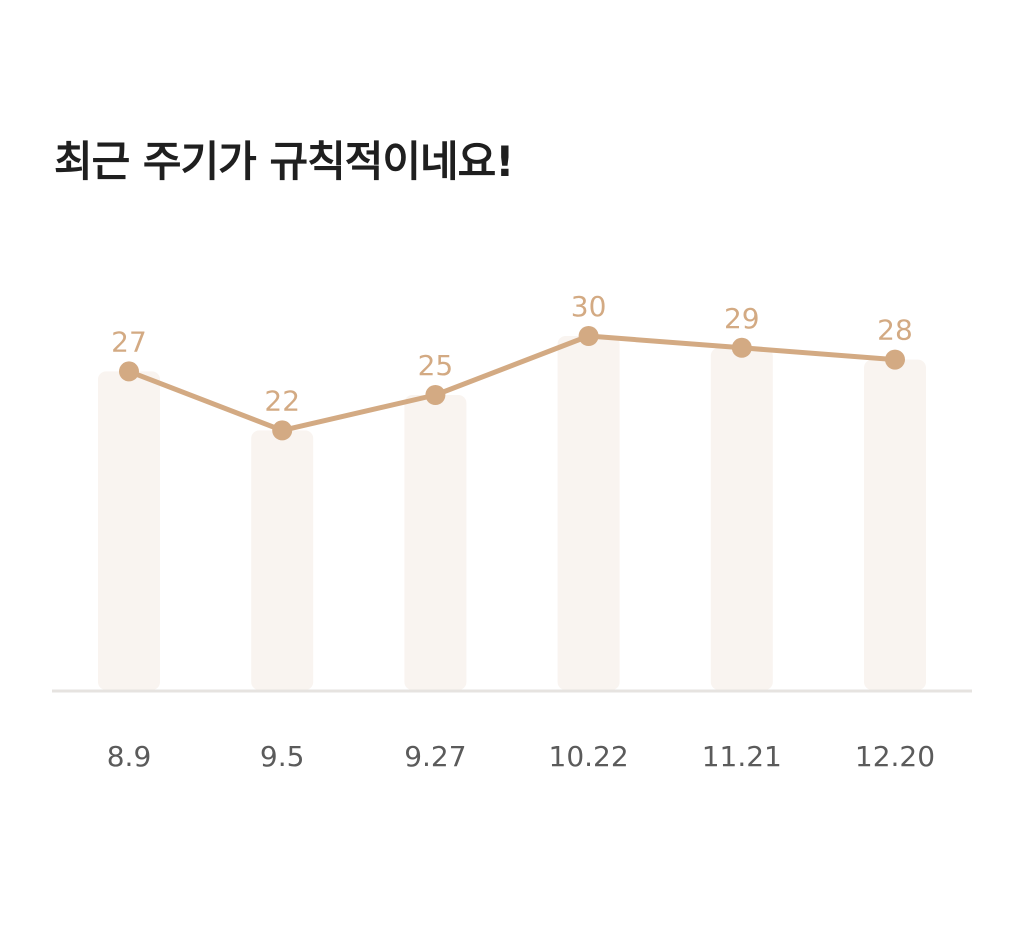 The width and height of the screenshot is (1024, 934). I want to click on page-title: 최근 주기가 규칙적이네요!, so click(284, 161).